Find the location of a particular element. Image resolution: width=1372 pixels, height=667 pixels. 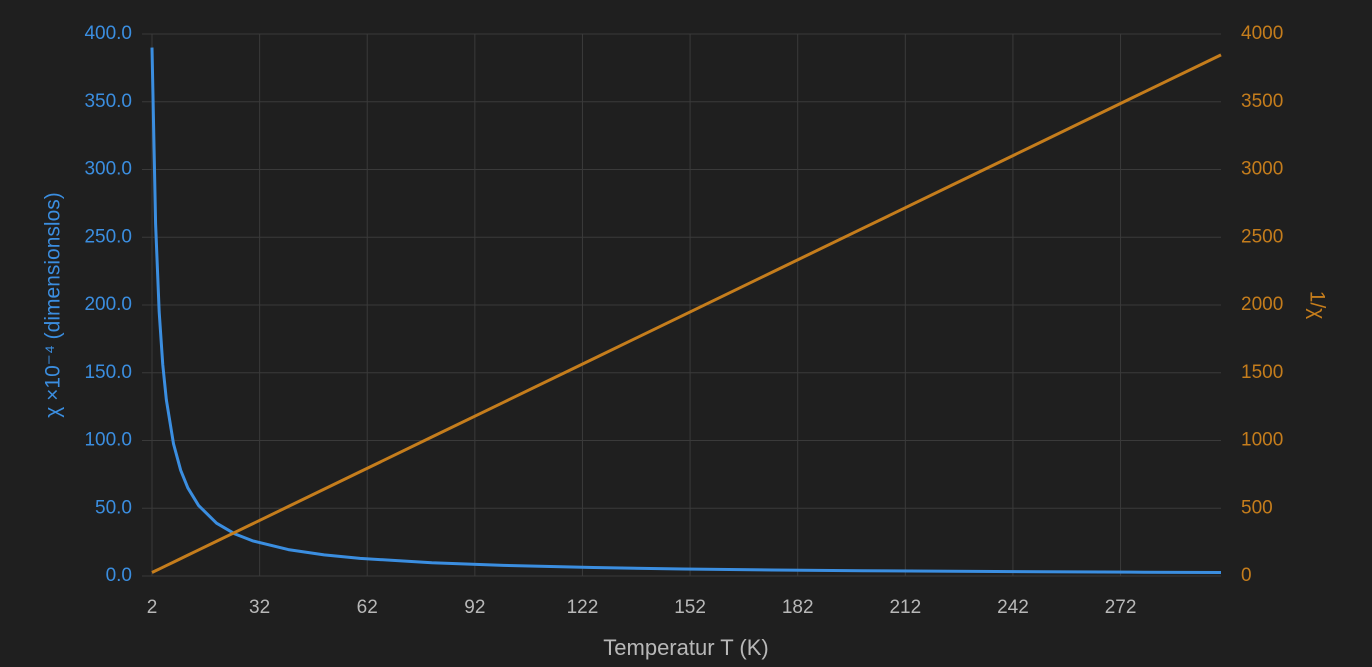

x-axis-label: Temperatur T (K) is located at coordinates (685, 647).